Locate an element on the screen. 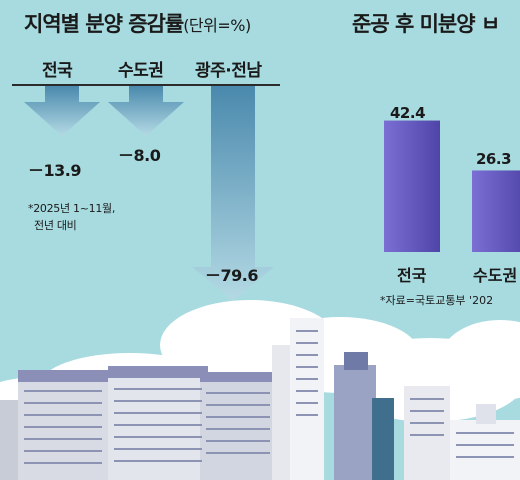  right-chart-title: 준공 후 미분양 ㅂ is located at coordinates (426, 24).